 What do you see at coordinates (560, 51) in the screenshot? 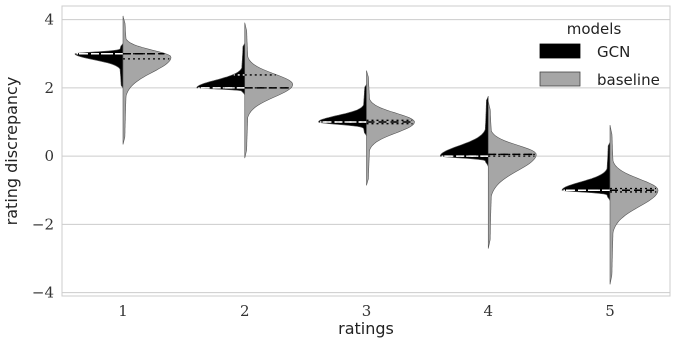
I see `legend-swatch-gcn` at bounding box center [560, 51].